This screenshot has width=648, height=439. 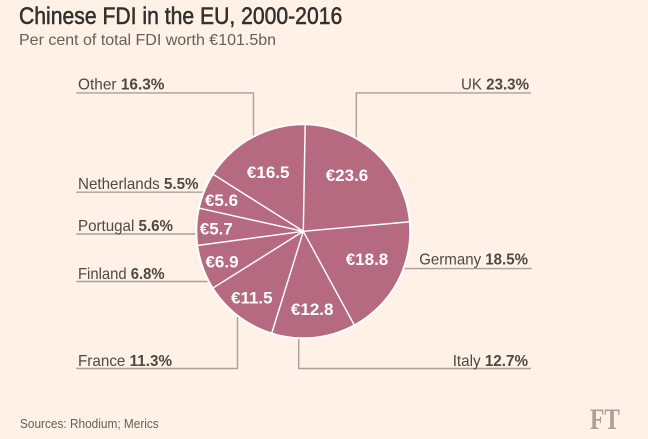 I want to click on svg-text: Italy 12.7%, so click(x=490, y=361).